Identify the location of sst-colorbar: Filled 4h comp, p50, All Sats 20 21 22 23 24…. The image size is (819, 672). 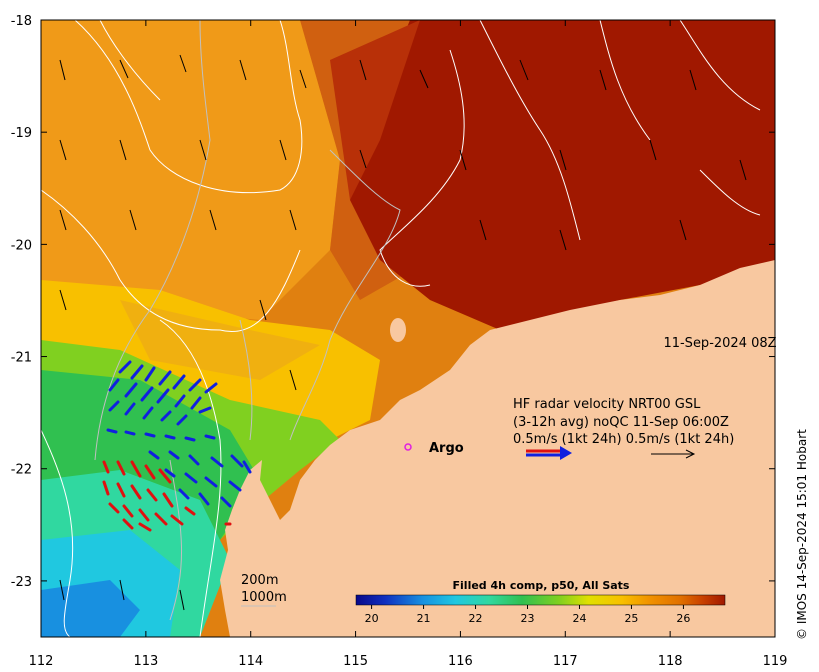
(540, 602).